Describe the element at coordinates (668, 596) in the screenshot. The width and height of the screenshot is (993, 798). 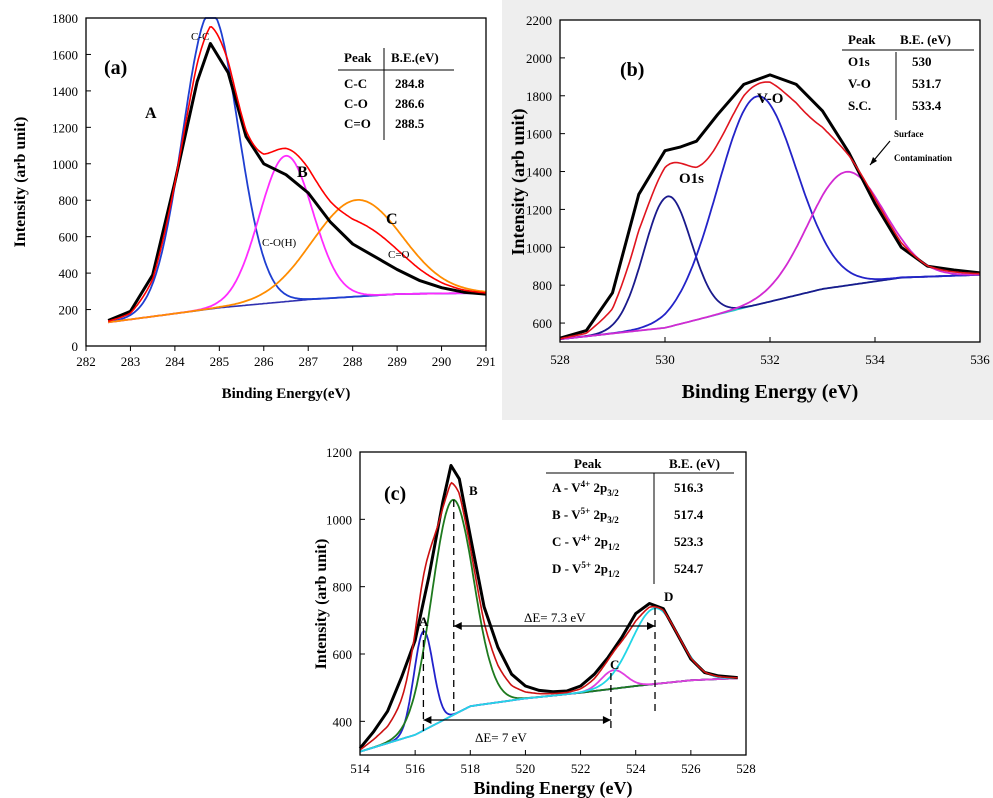
I see `panel-c-letter-d: D` at that location.